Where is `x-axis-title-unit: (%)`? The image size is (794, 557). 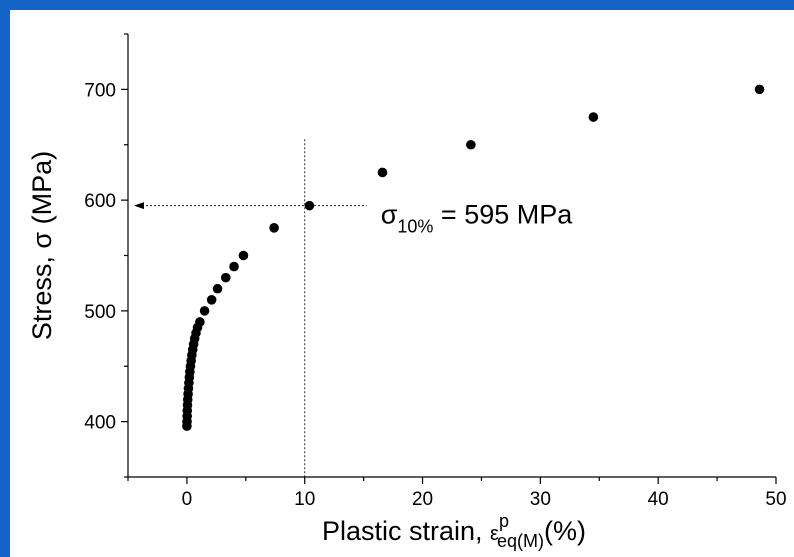 x-axis-title-unit: (%) is located at coordinates (565, 531).